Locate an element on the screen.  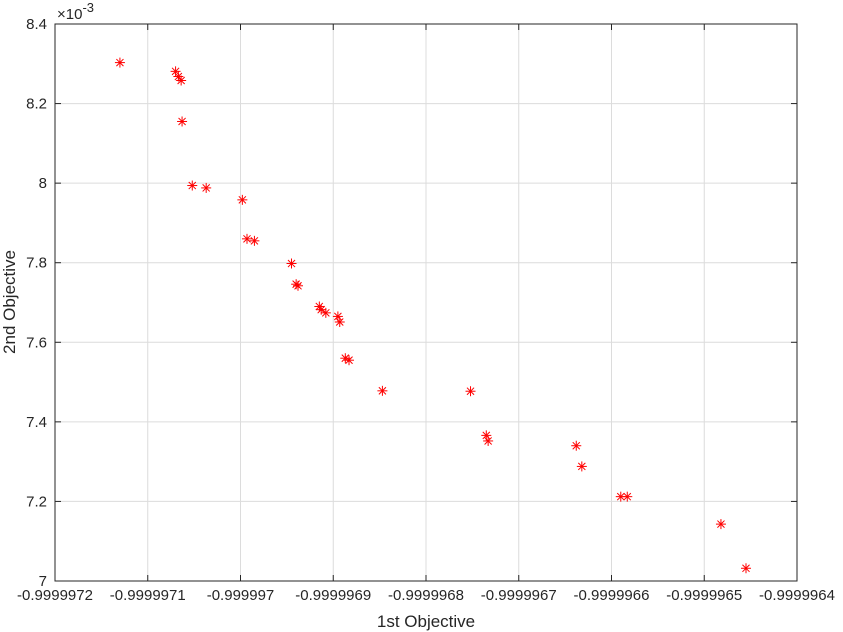
exponent-times-sign: × is located at coordinates (61, 14).